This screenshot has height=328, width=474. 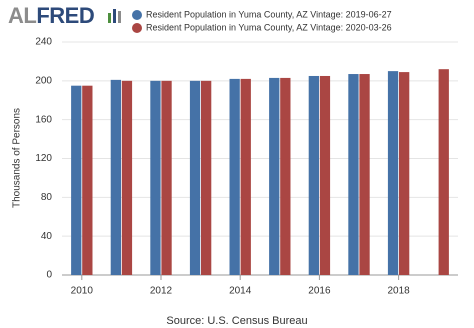 I want to click on y-tick-label: 80, so click(x=47, y=197).